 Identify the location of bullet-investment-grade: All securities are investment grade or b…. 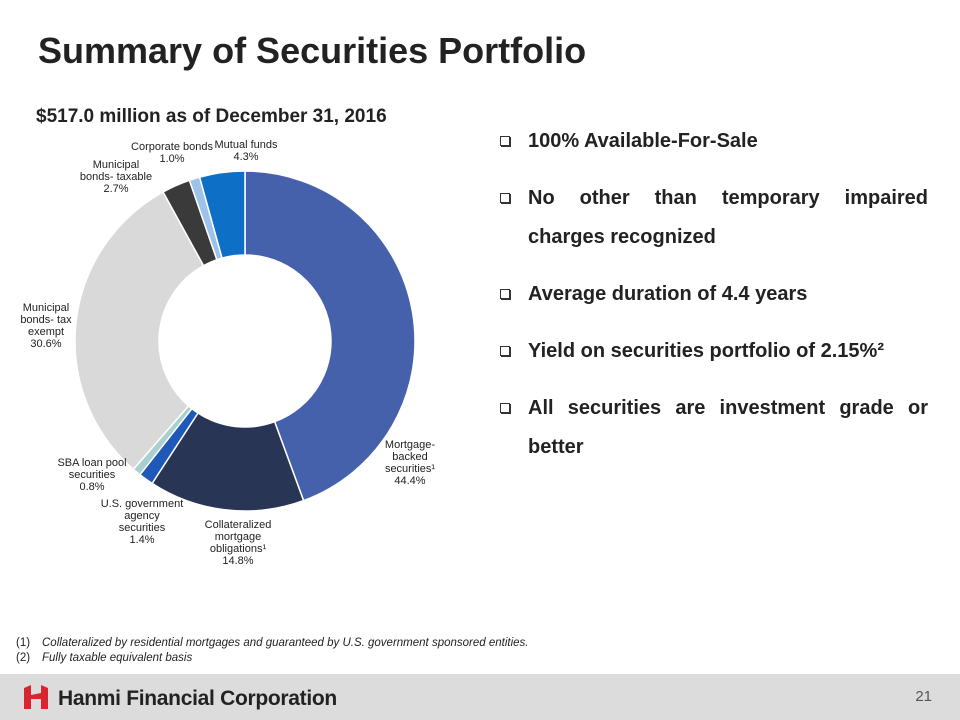
(713, 428).